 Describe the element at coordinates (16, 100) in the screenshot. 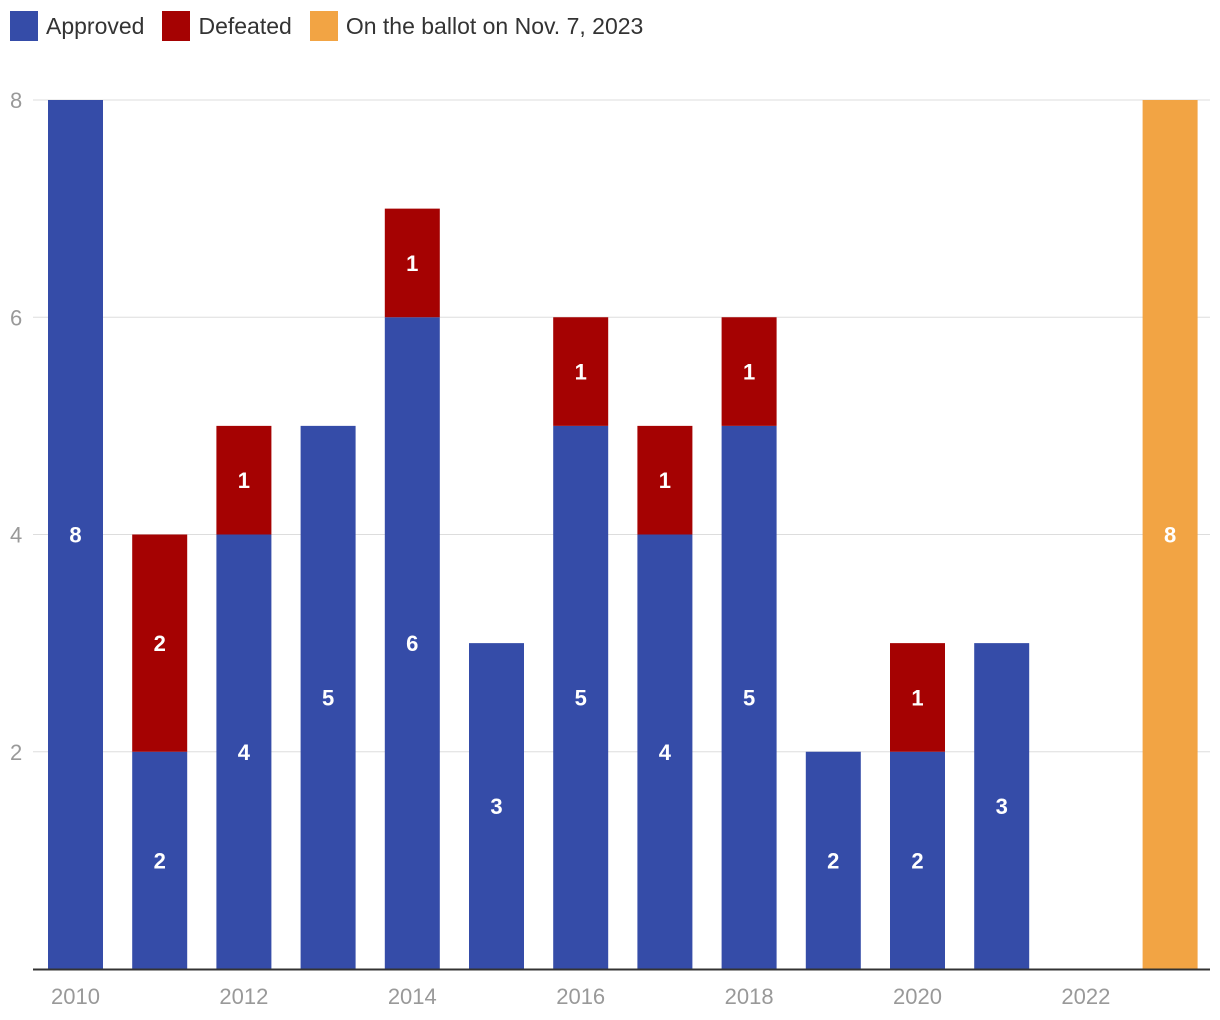

I see `y-tick-label: 8` at that location.